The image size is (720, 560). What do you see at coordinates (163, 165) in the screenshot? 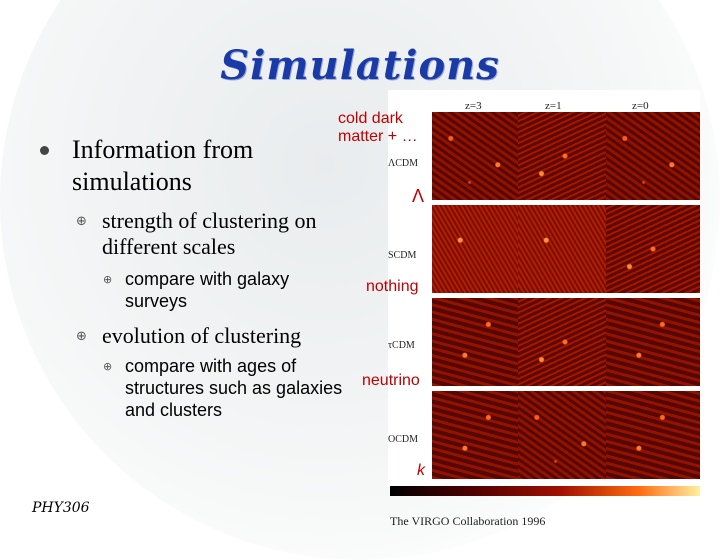
I see `bullet-main-text: Information from simulations` at bounding box center [163, 165].